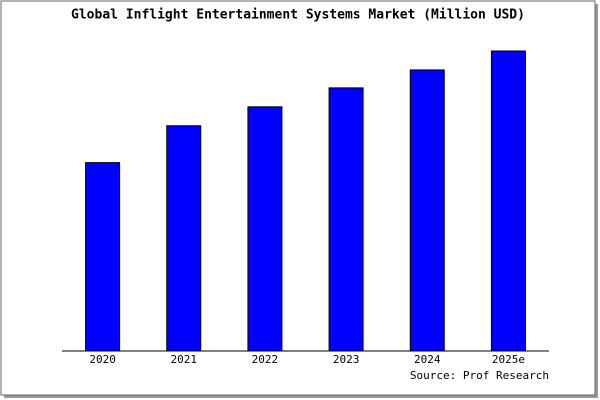 This screenshot has height=400, width=600. I want to click on x-tick-label: 2024, so click(427, 359).